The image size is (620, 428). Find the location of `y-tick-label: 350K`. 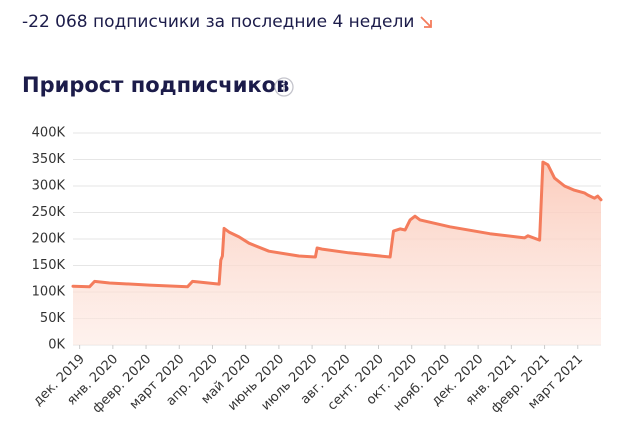

y-tick-label: 350K is located at coordinates (49, 159).